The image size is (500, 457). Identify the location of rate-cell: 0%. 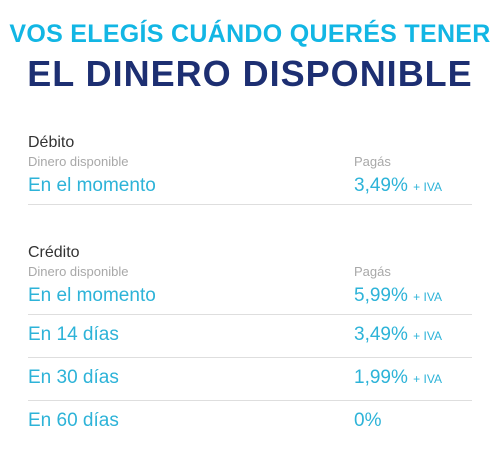
(367, 421).